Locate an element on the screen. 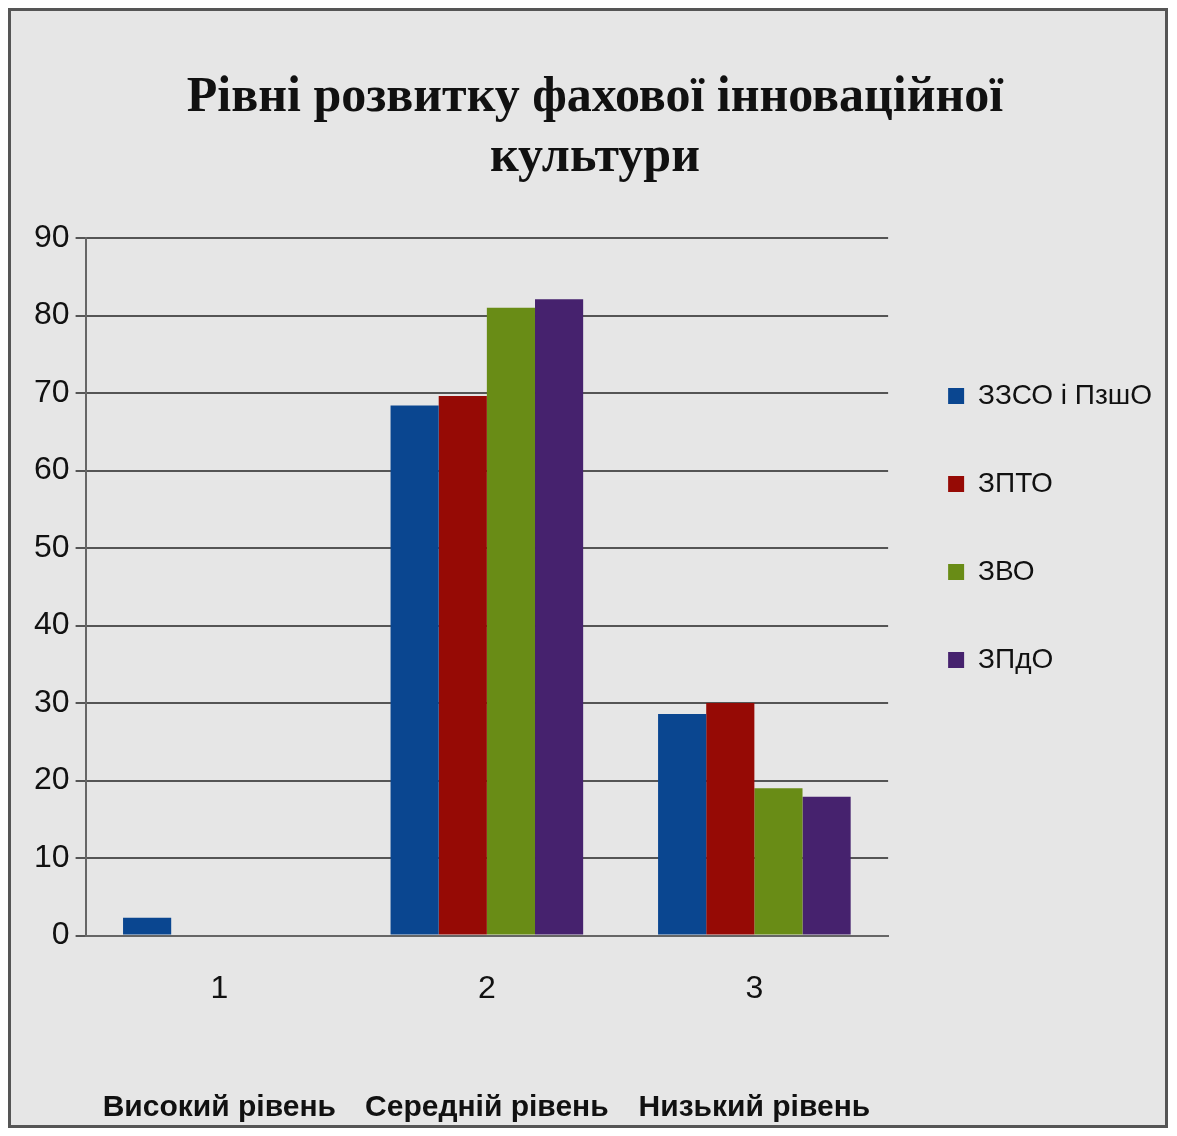  y-tick-label: 30 is located at coordinates (52, 700).